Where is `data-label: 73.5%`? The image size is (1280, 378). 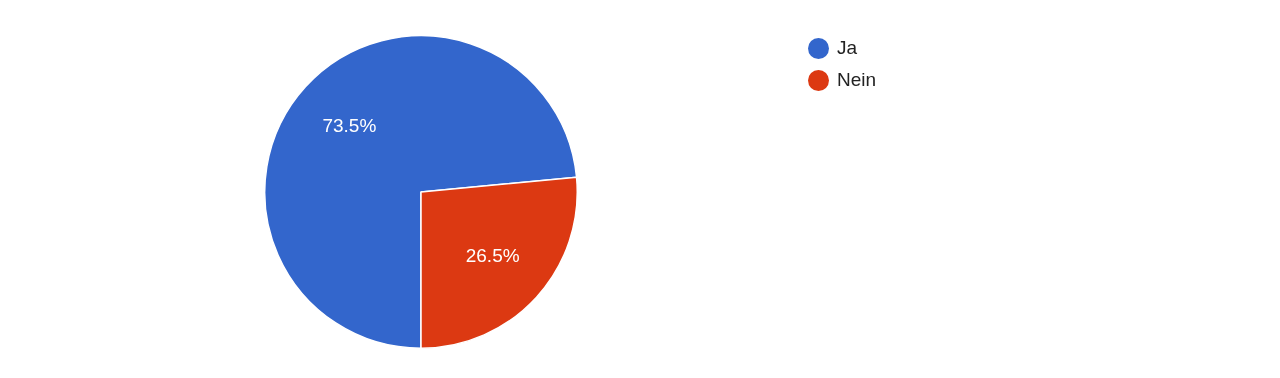
data-label: 73.5% is located at coordinates (349, 126).